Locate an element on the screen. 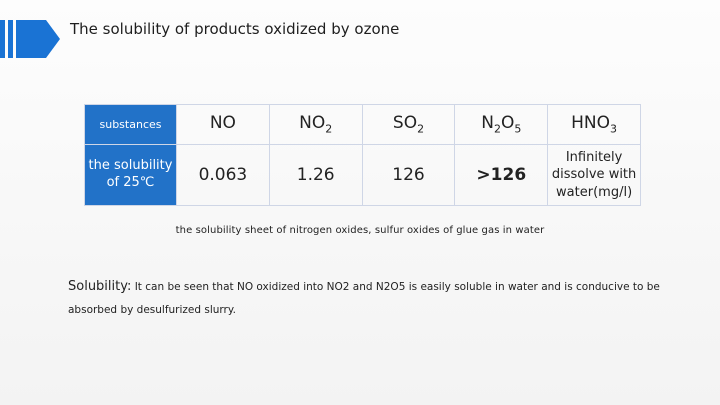 The width and height of the screenshot is (720, 405). row-label-cell: the solubility of 25℃ is located at coordinates (130, 175).